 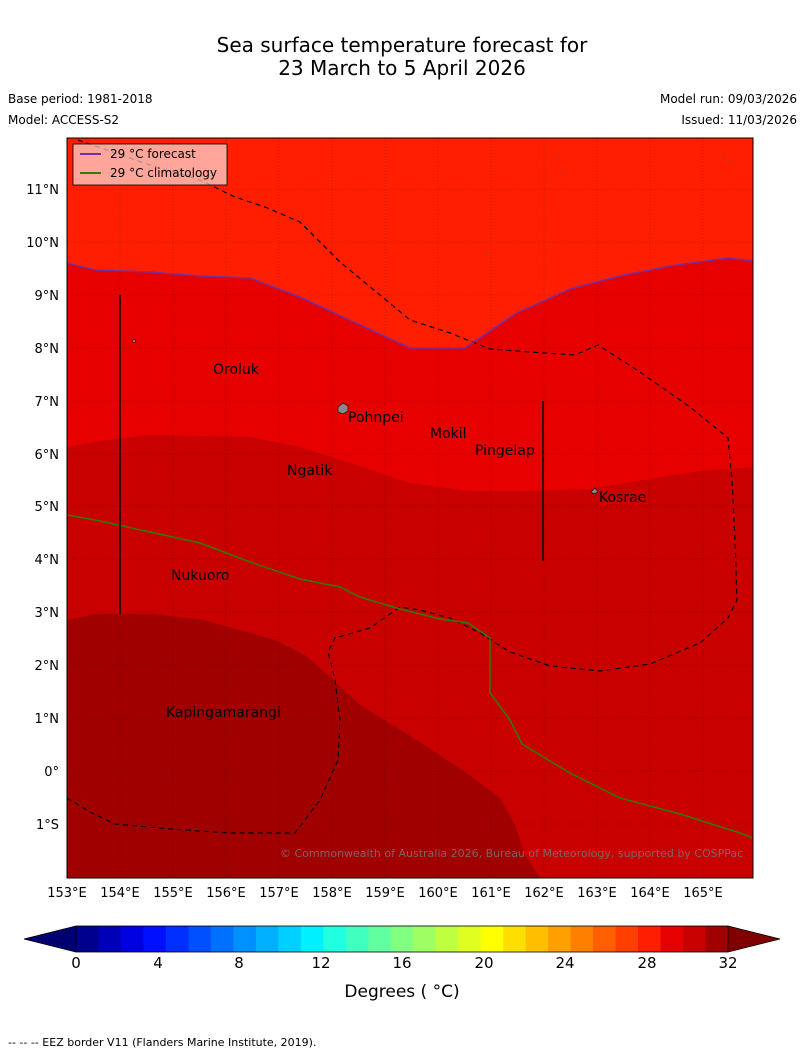 I want to click on lon-tick-label: 154°E, so click(x=120, y=893).